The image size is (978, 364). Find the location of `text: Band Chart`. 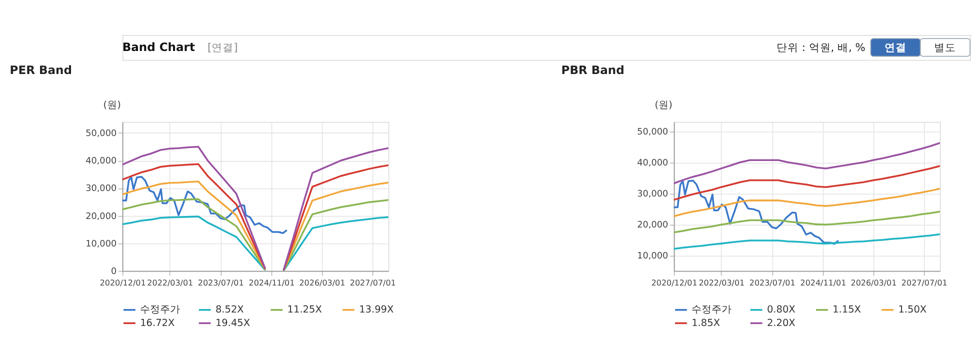

text: Band Chart is located at coordinates (159, 47).